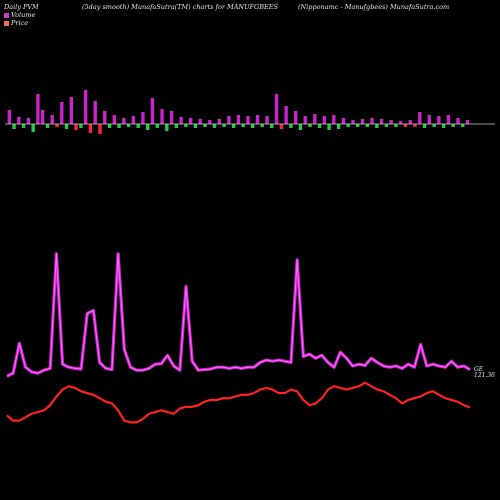  What do you see at coordinates (6, 15) in the screenshot?
I see `volume-swatch` at bounding box center [6, 15].